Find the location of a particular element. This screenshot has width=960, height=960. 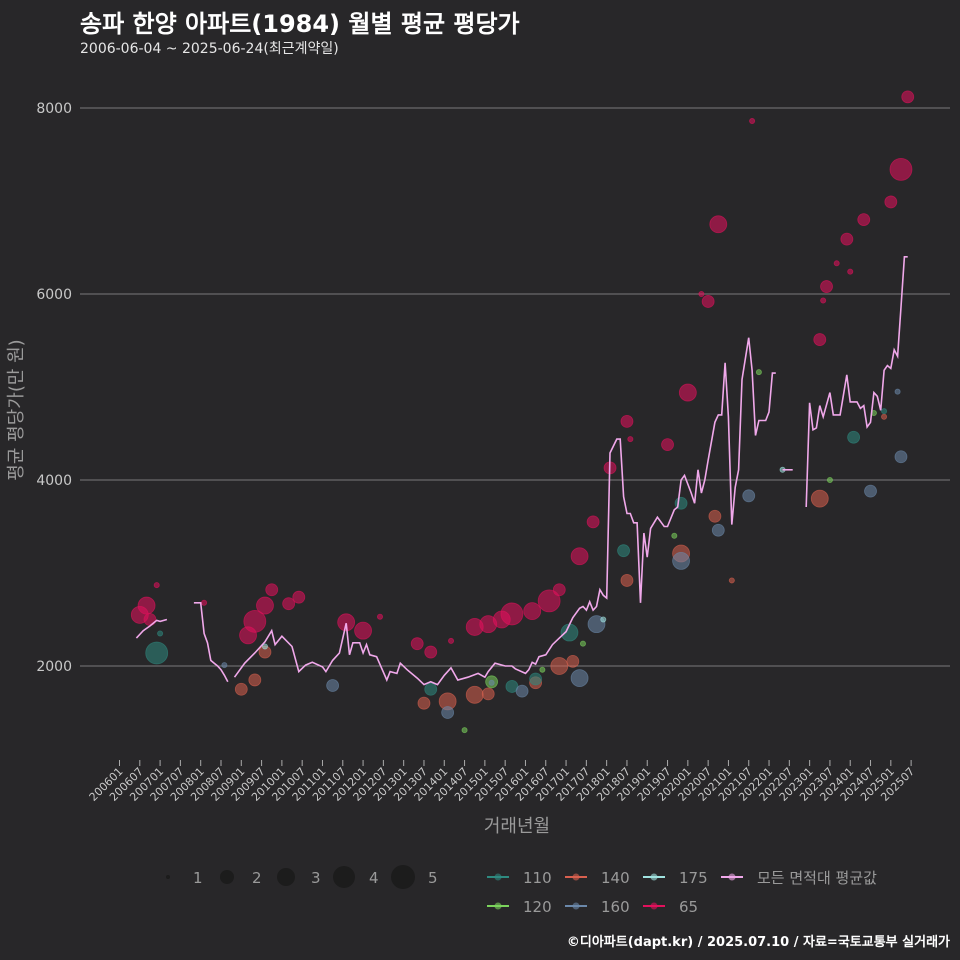

legend-item-65: 65 is located at coordinates (670, 907).